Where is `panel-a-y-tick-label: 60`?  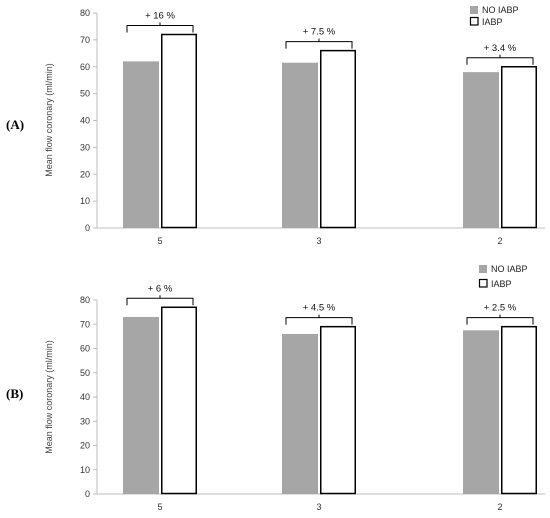
panel-a-y-tick-label: 60 is located at coordinates (85, 67).